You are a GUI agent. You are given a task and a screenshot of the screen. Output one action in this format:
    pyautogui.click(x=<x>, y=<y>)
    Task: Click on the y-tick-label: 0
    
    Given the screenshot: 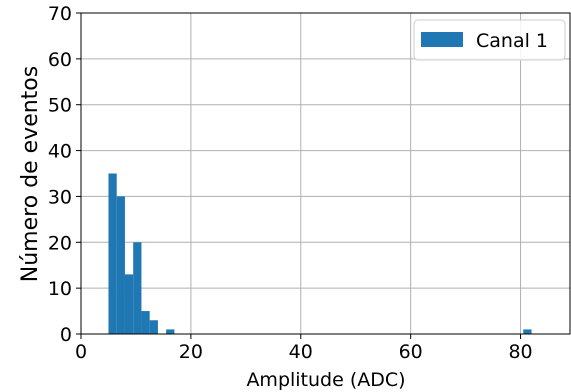 What is the action you would take?
    pyautogui.click(x=66, y=335)
    